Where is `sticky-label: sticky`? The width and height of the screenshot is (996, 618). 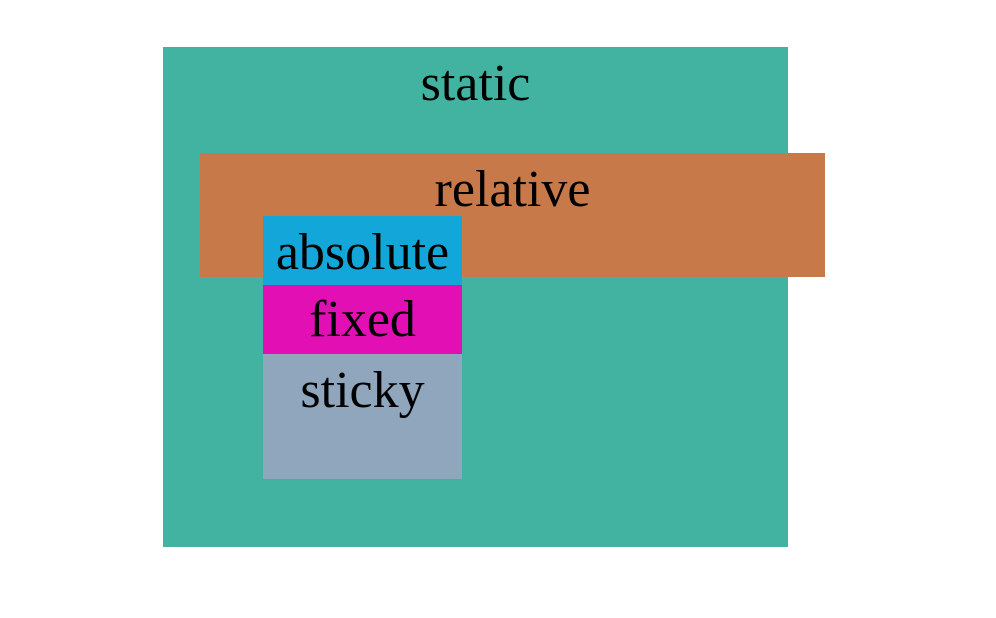
sticky-label: sticky is located at coordinates (362, 390).